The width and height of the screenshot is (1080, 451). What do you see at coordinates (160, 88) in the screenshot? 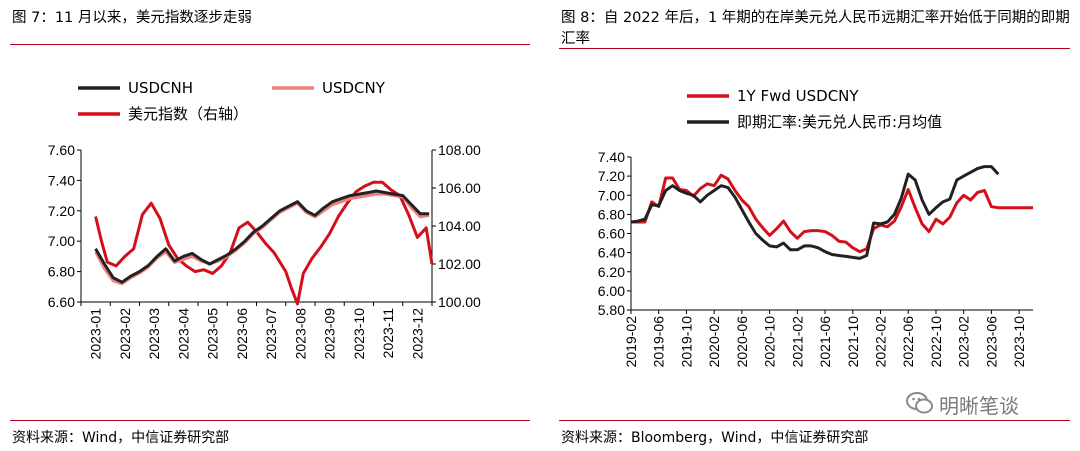
I see `legend-label: USDCNH` at bounding box center [160, 88].